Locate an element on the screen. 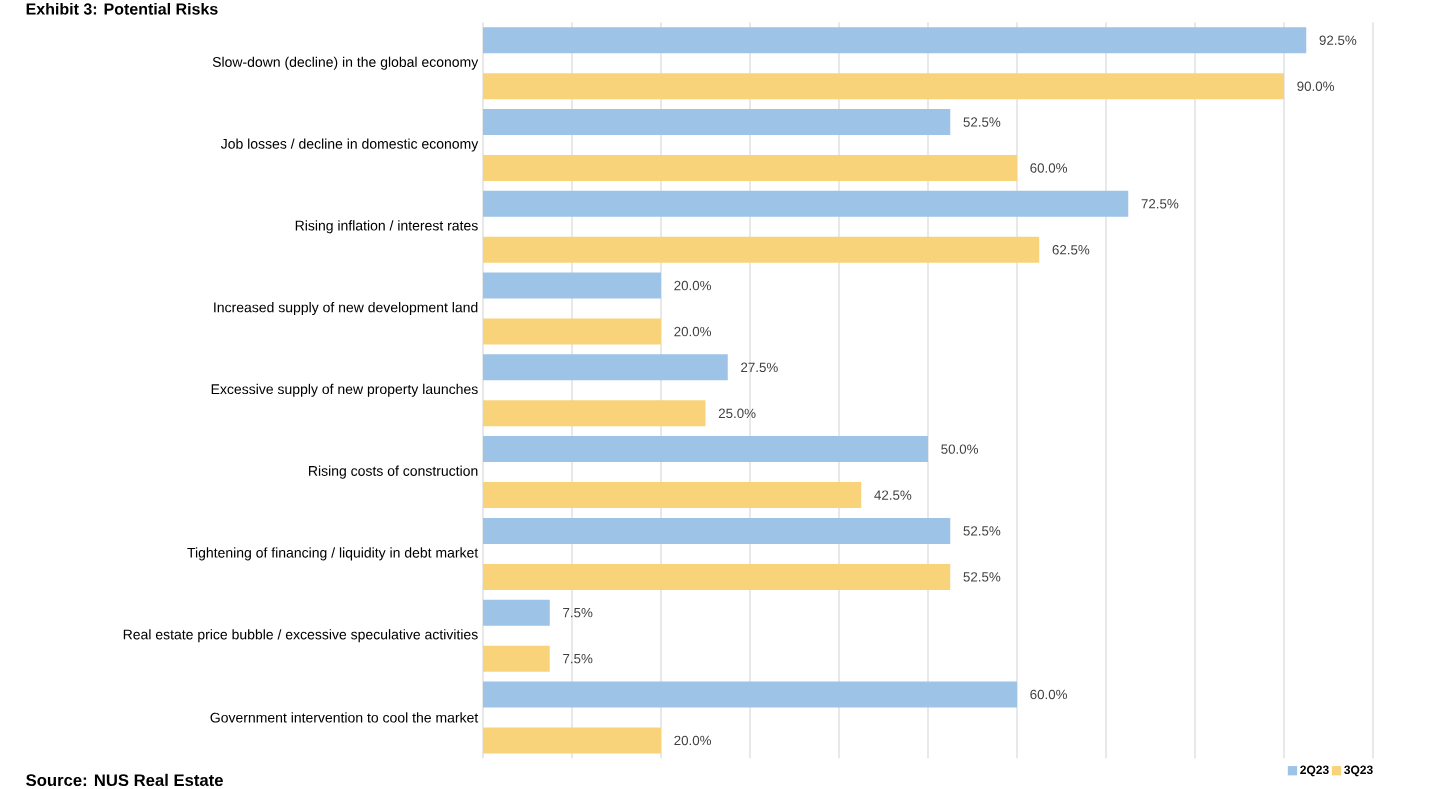  y-tick-label: Rising costs of construction is located at coordinates (393, 472).